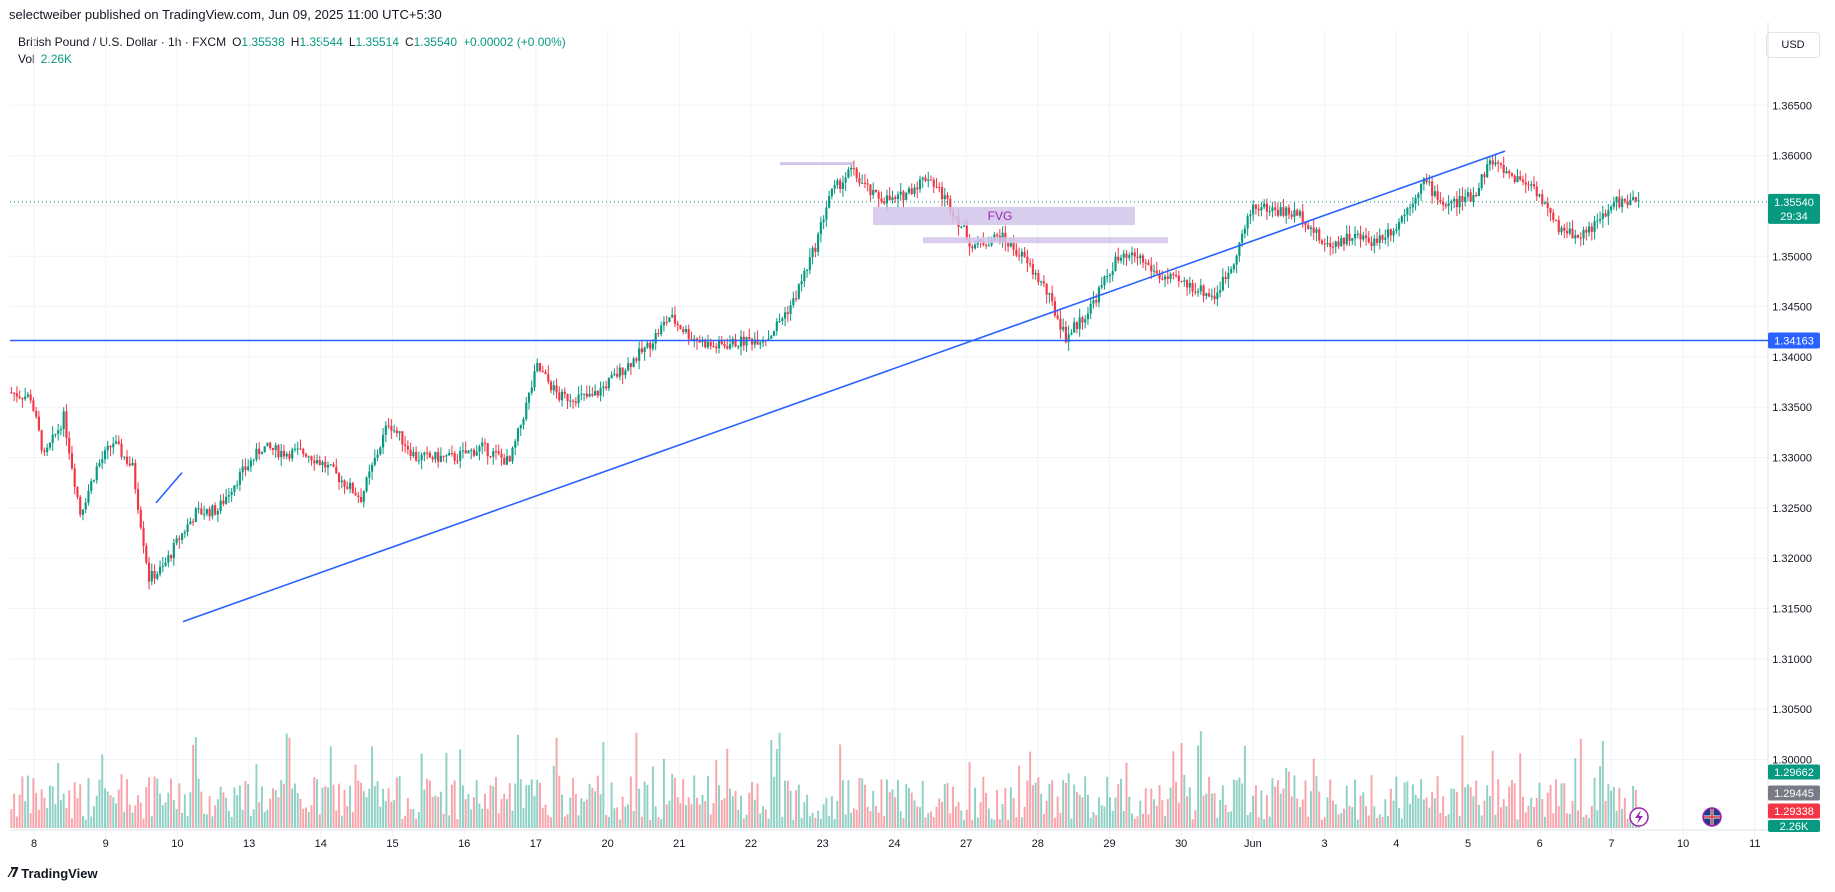  I want to click on y-tick-label: 1.33500, so click(1792, 408).